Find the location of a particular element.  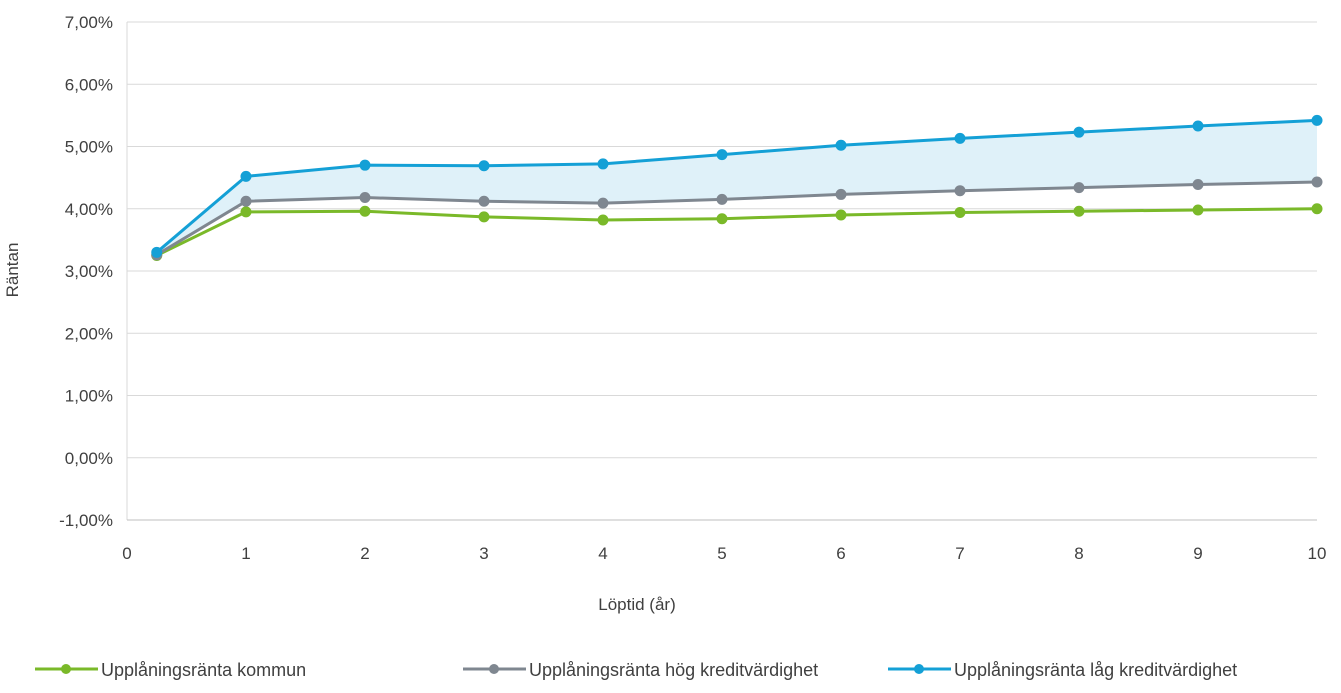

legend-label: Upplåningsränta låg kreditvärdighet is located at coordinates (1095, 670).